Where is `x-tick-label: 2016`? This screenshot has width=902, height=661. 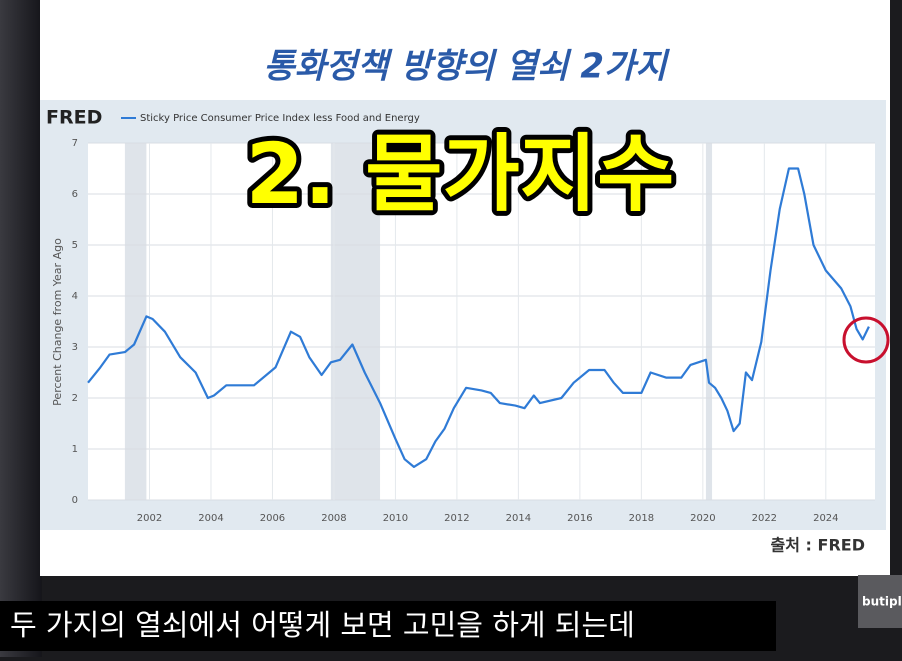 x-tick-label: 2016 is located at coordinates (579, 518).